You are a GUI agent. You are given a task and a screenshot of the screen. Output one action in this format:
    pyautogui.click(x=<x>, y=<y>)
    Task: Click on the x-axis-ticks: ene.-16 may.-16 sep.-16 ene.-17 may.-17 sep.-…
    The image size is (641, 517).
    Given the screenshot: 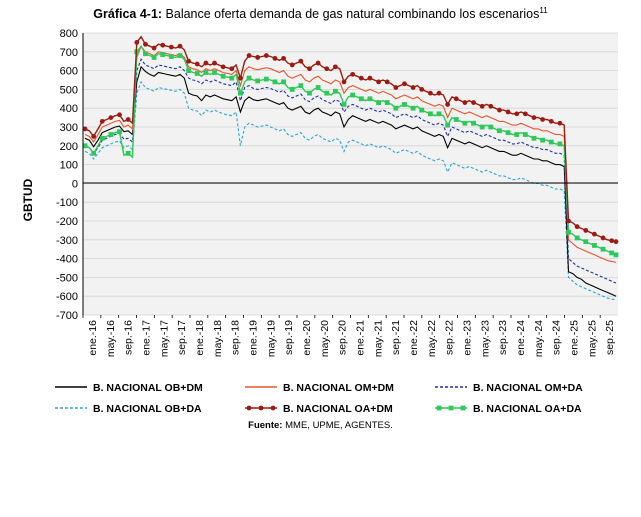 What is the action you would take?
    pyautogui.click(x=349, y=336)
    